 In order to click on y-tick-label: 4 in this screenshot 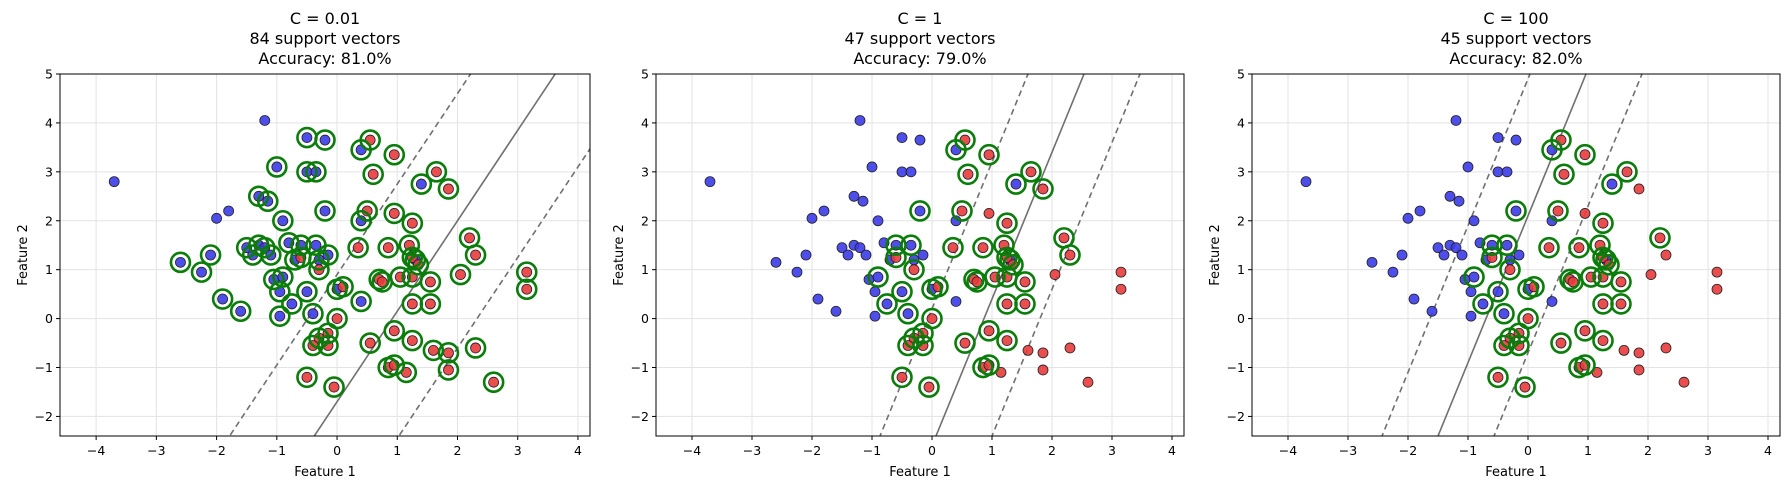, I will do `click(49, 122)`.